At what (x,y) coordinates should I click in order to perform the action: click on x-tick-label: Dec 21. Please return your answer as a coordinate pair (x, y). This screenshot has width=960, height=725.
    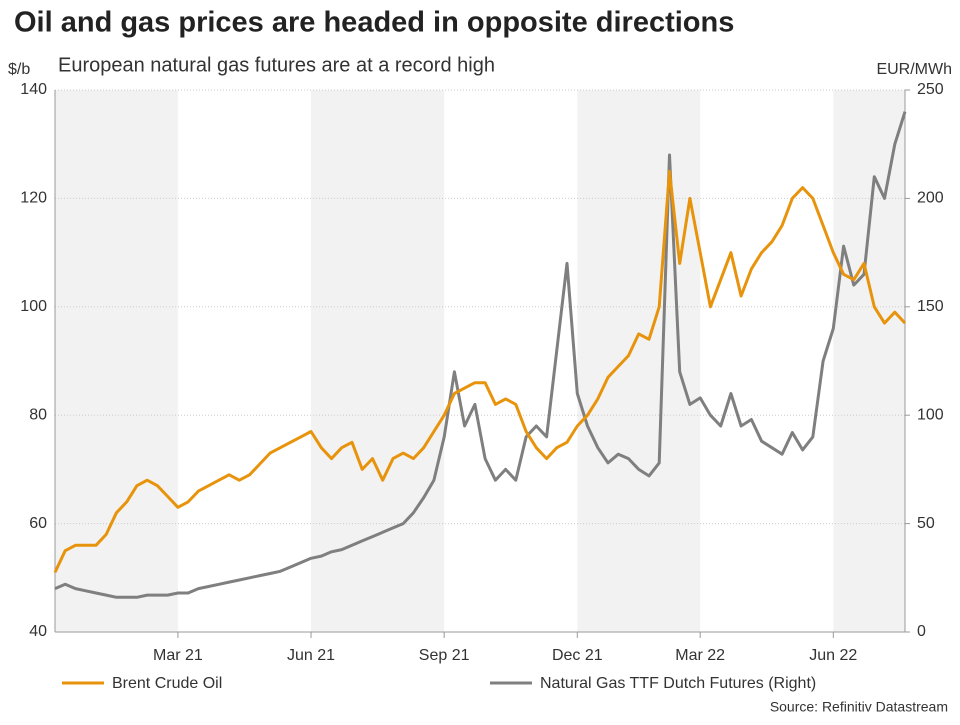
    Looking at the image, I should click on (577, 655).